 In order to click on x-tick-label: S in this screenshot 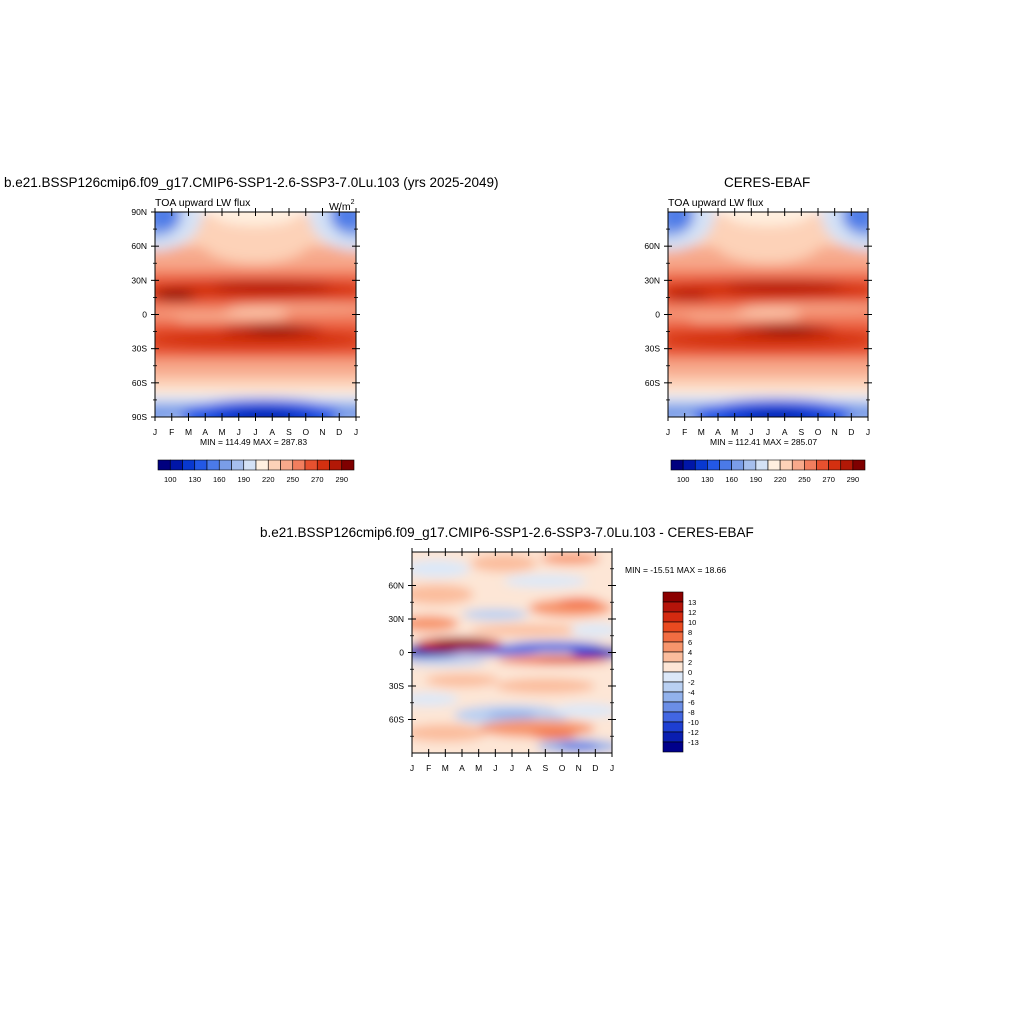, I will do `click(289, 432)`.